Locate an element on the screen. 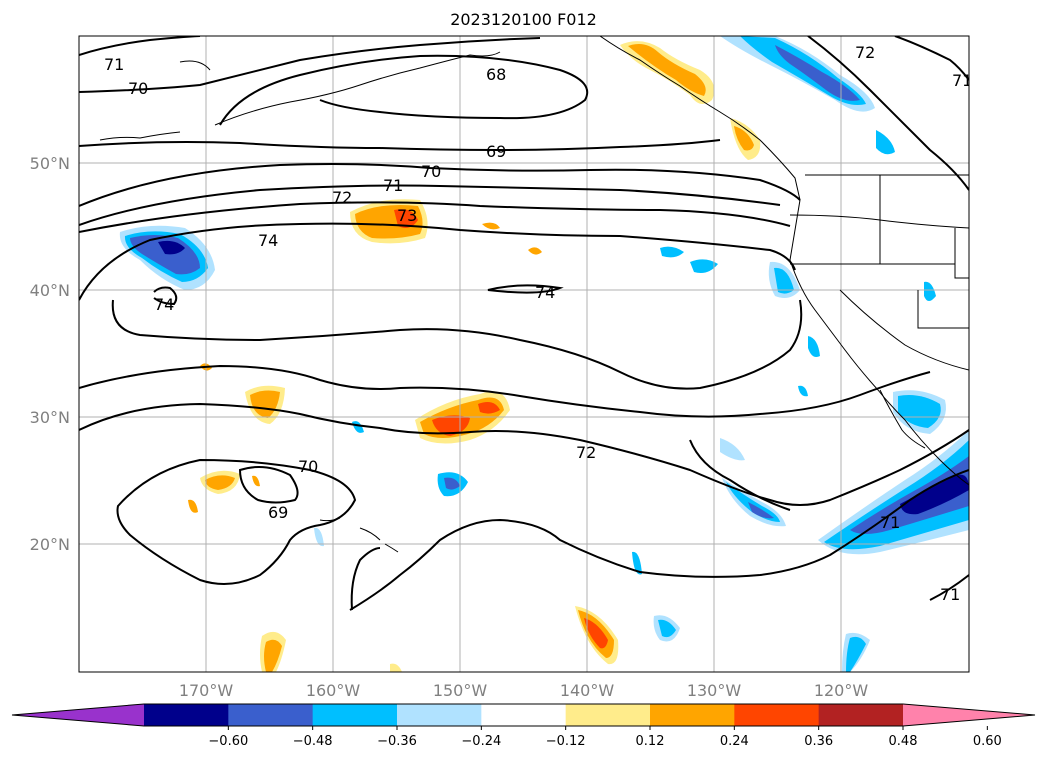 This screenshot has width=1047, height=765. lon-label: 140°W is located at coordinates (587, 690).